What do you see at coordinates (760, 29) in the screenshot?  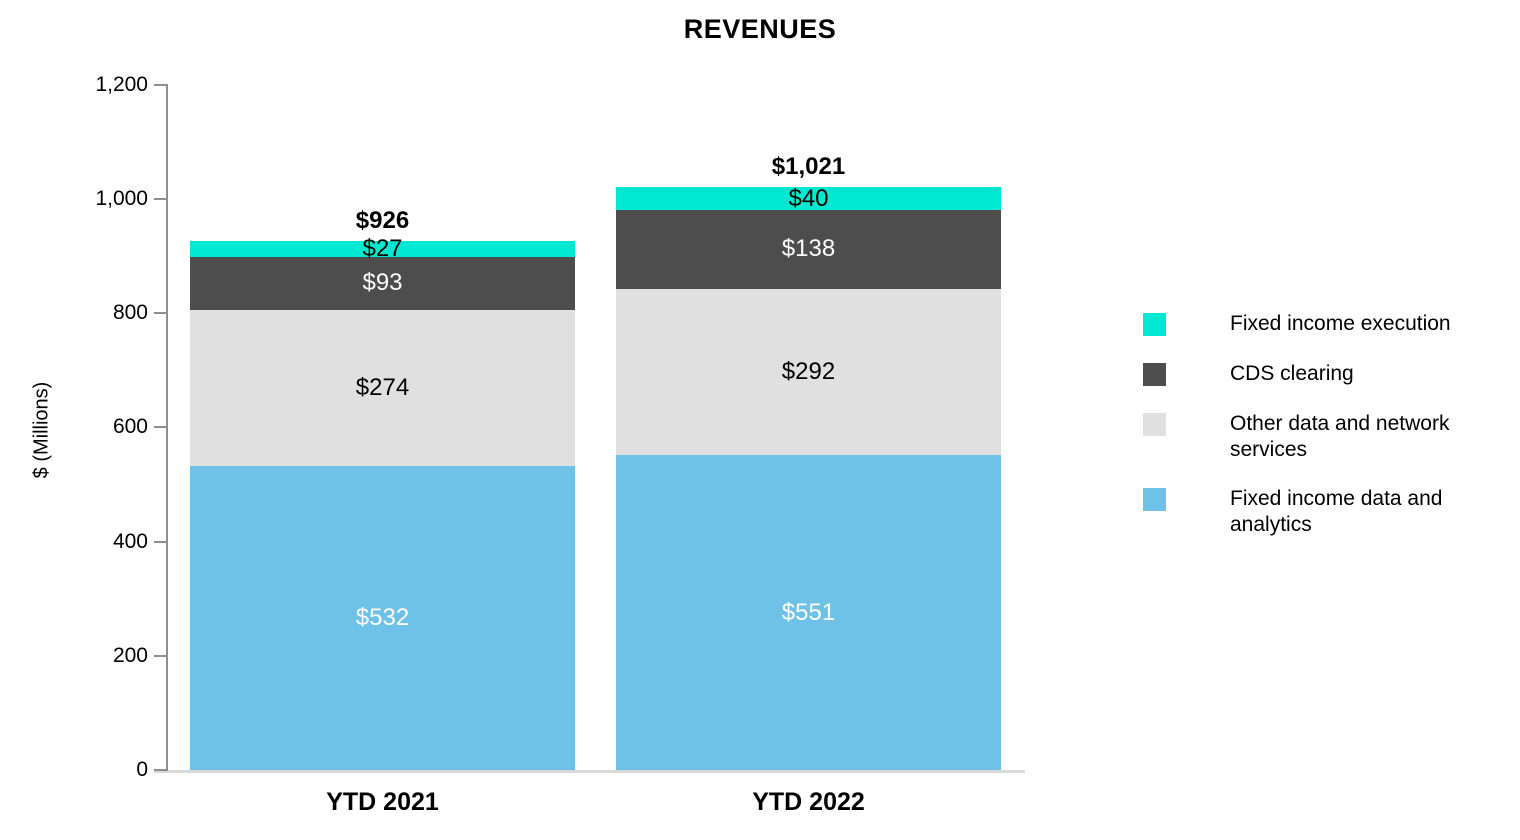 I see `chart-title: REVENUES` at bounding box center [760, 29].